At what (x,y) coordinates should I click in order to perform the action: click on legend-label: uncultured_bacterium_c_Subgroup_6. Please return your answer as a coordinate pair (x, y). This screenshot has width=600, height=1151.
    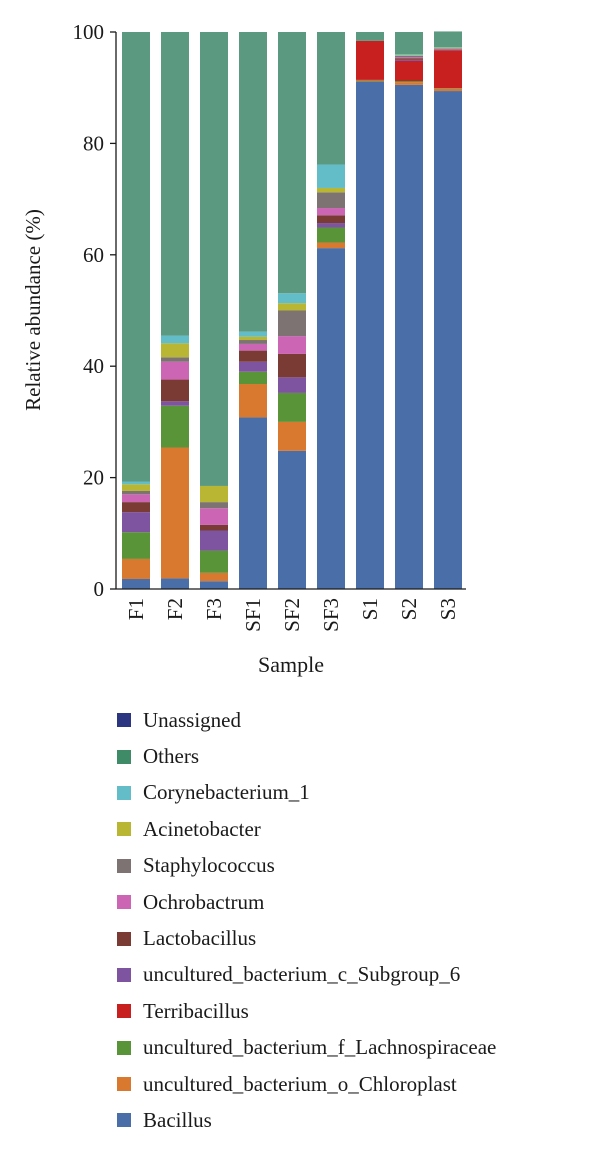
    Looking at the image, I should click on (302, 974).